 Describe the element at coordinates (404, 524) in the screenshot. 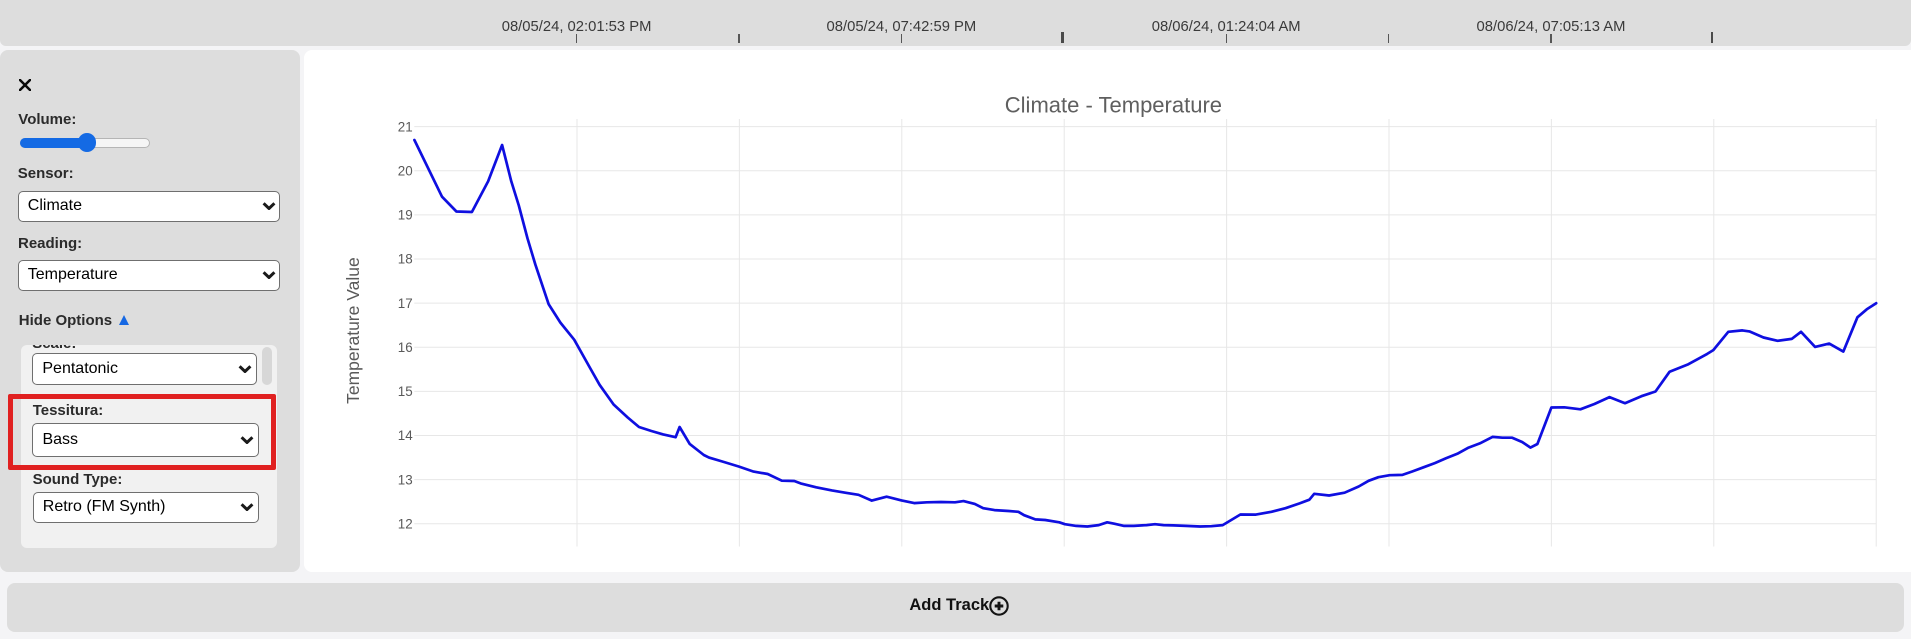

I see `svg-text: 12` at that location.